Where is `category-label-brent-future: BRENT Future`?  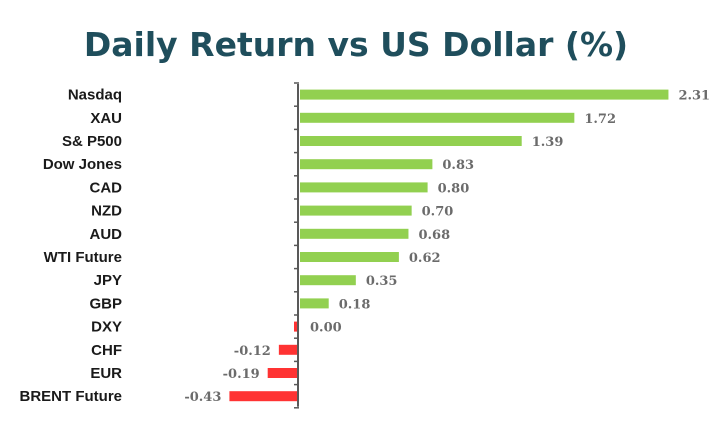 category-label-brent-future: BRENT Future is located at coordinates (71, 396).